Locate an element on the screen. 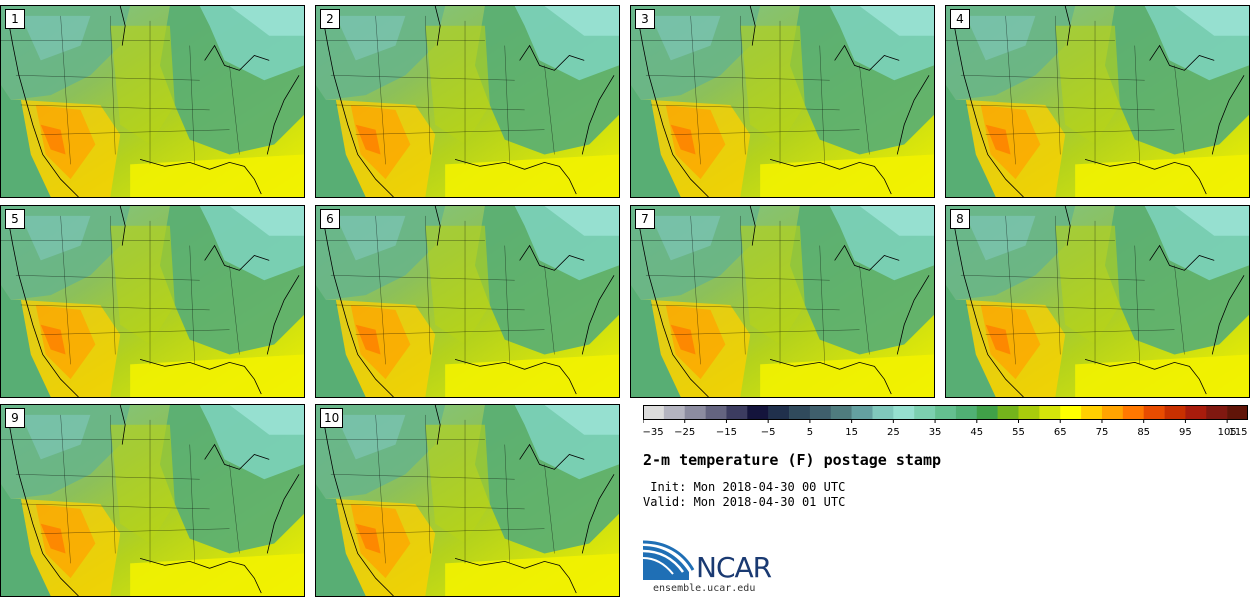 The width and height of the screenshot is (1260, 597). colorbar-tick-label: 15 is located at coordinates (851, 432).